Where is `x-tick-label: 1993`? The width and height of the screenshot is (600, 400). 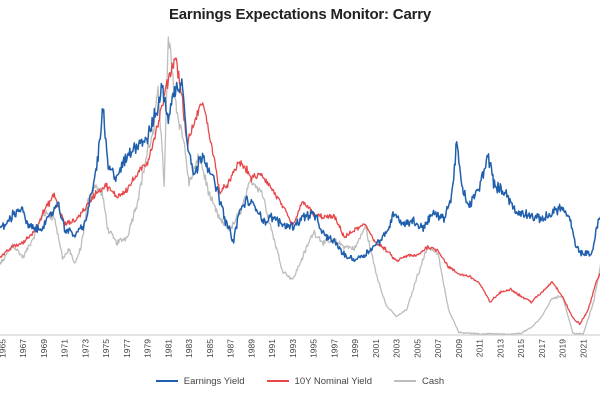 x-tick-label: 1993 is located at coordinates (293, 348).